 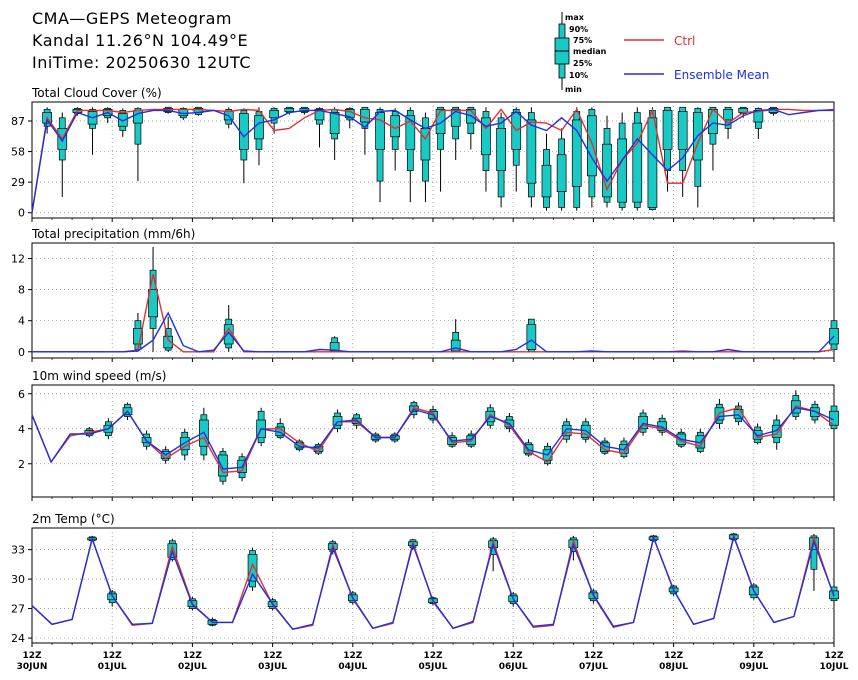 What do you see at coordinates (834, 667) in the screenshot?
I see `x-tick-label-date: 10JUL` at bounding box center [834, 667].